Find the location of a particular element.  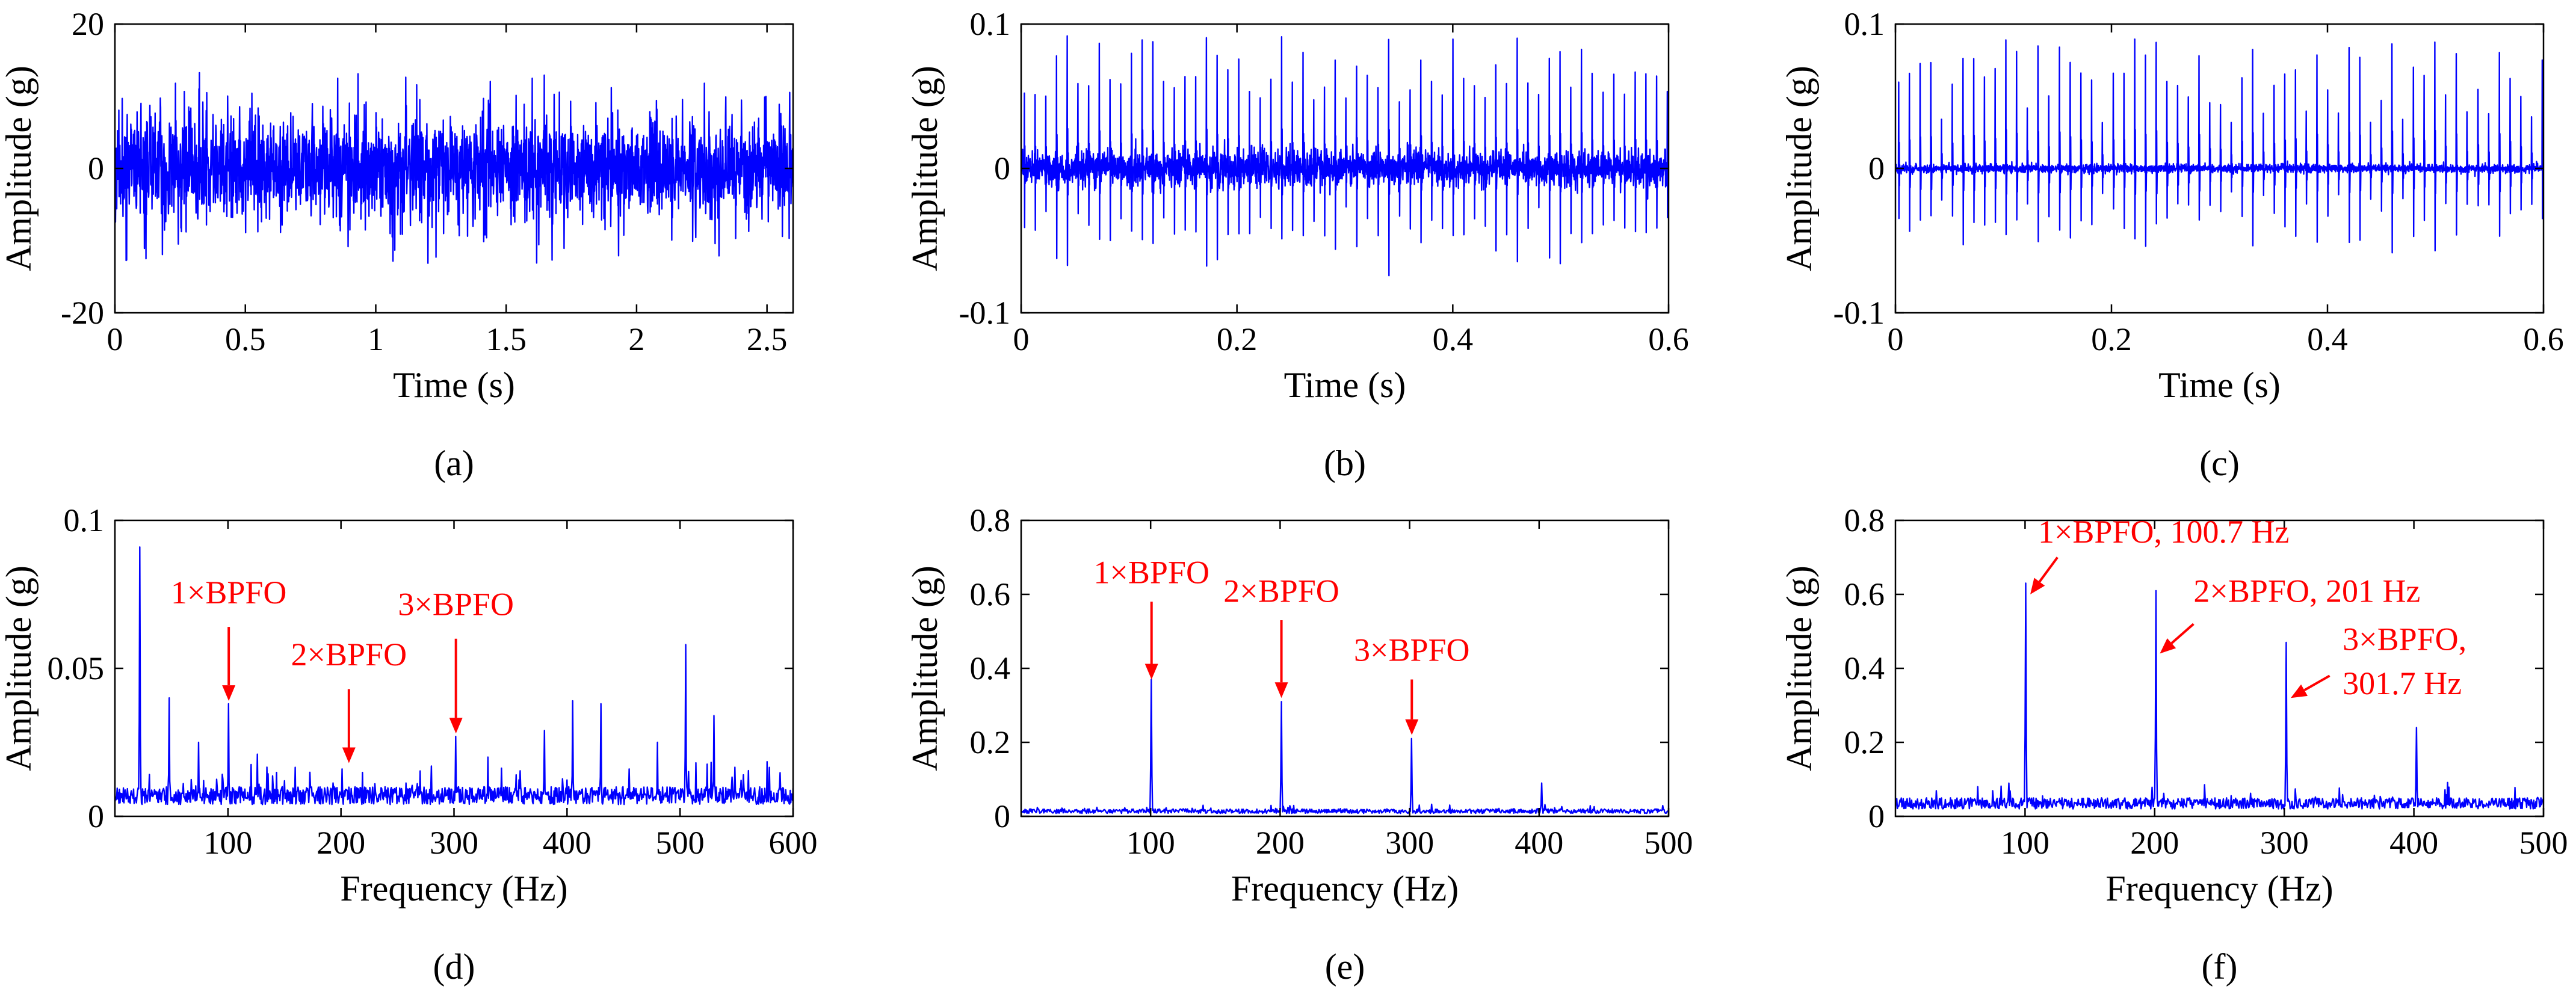

signal-trace-a is located at coordinates (454, 168).